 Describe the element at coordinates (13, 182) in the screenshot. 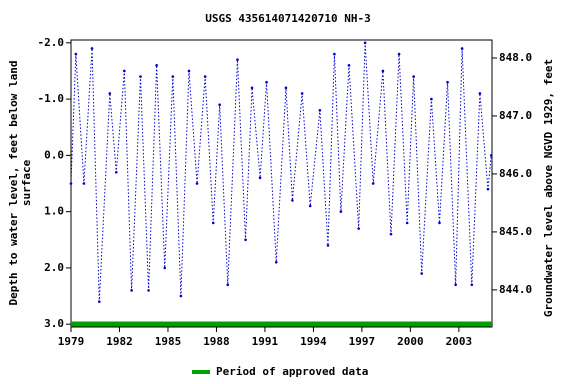

I see `y-axis-label: Depth to water level, feet below land` at that location.